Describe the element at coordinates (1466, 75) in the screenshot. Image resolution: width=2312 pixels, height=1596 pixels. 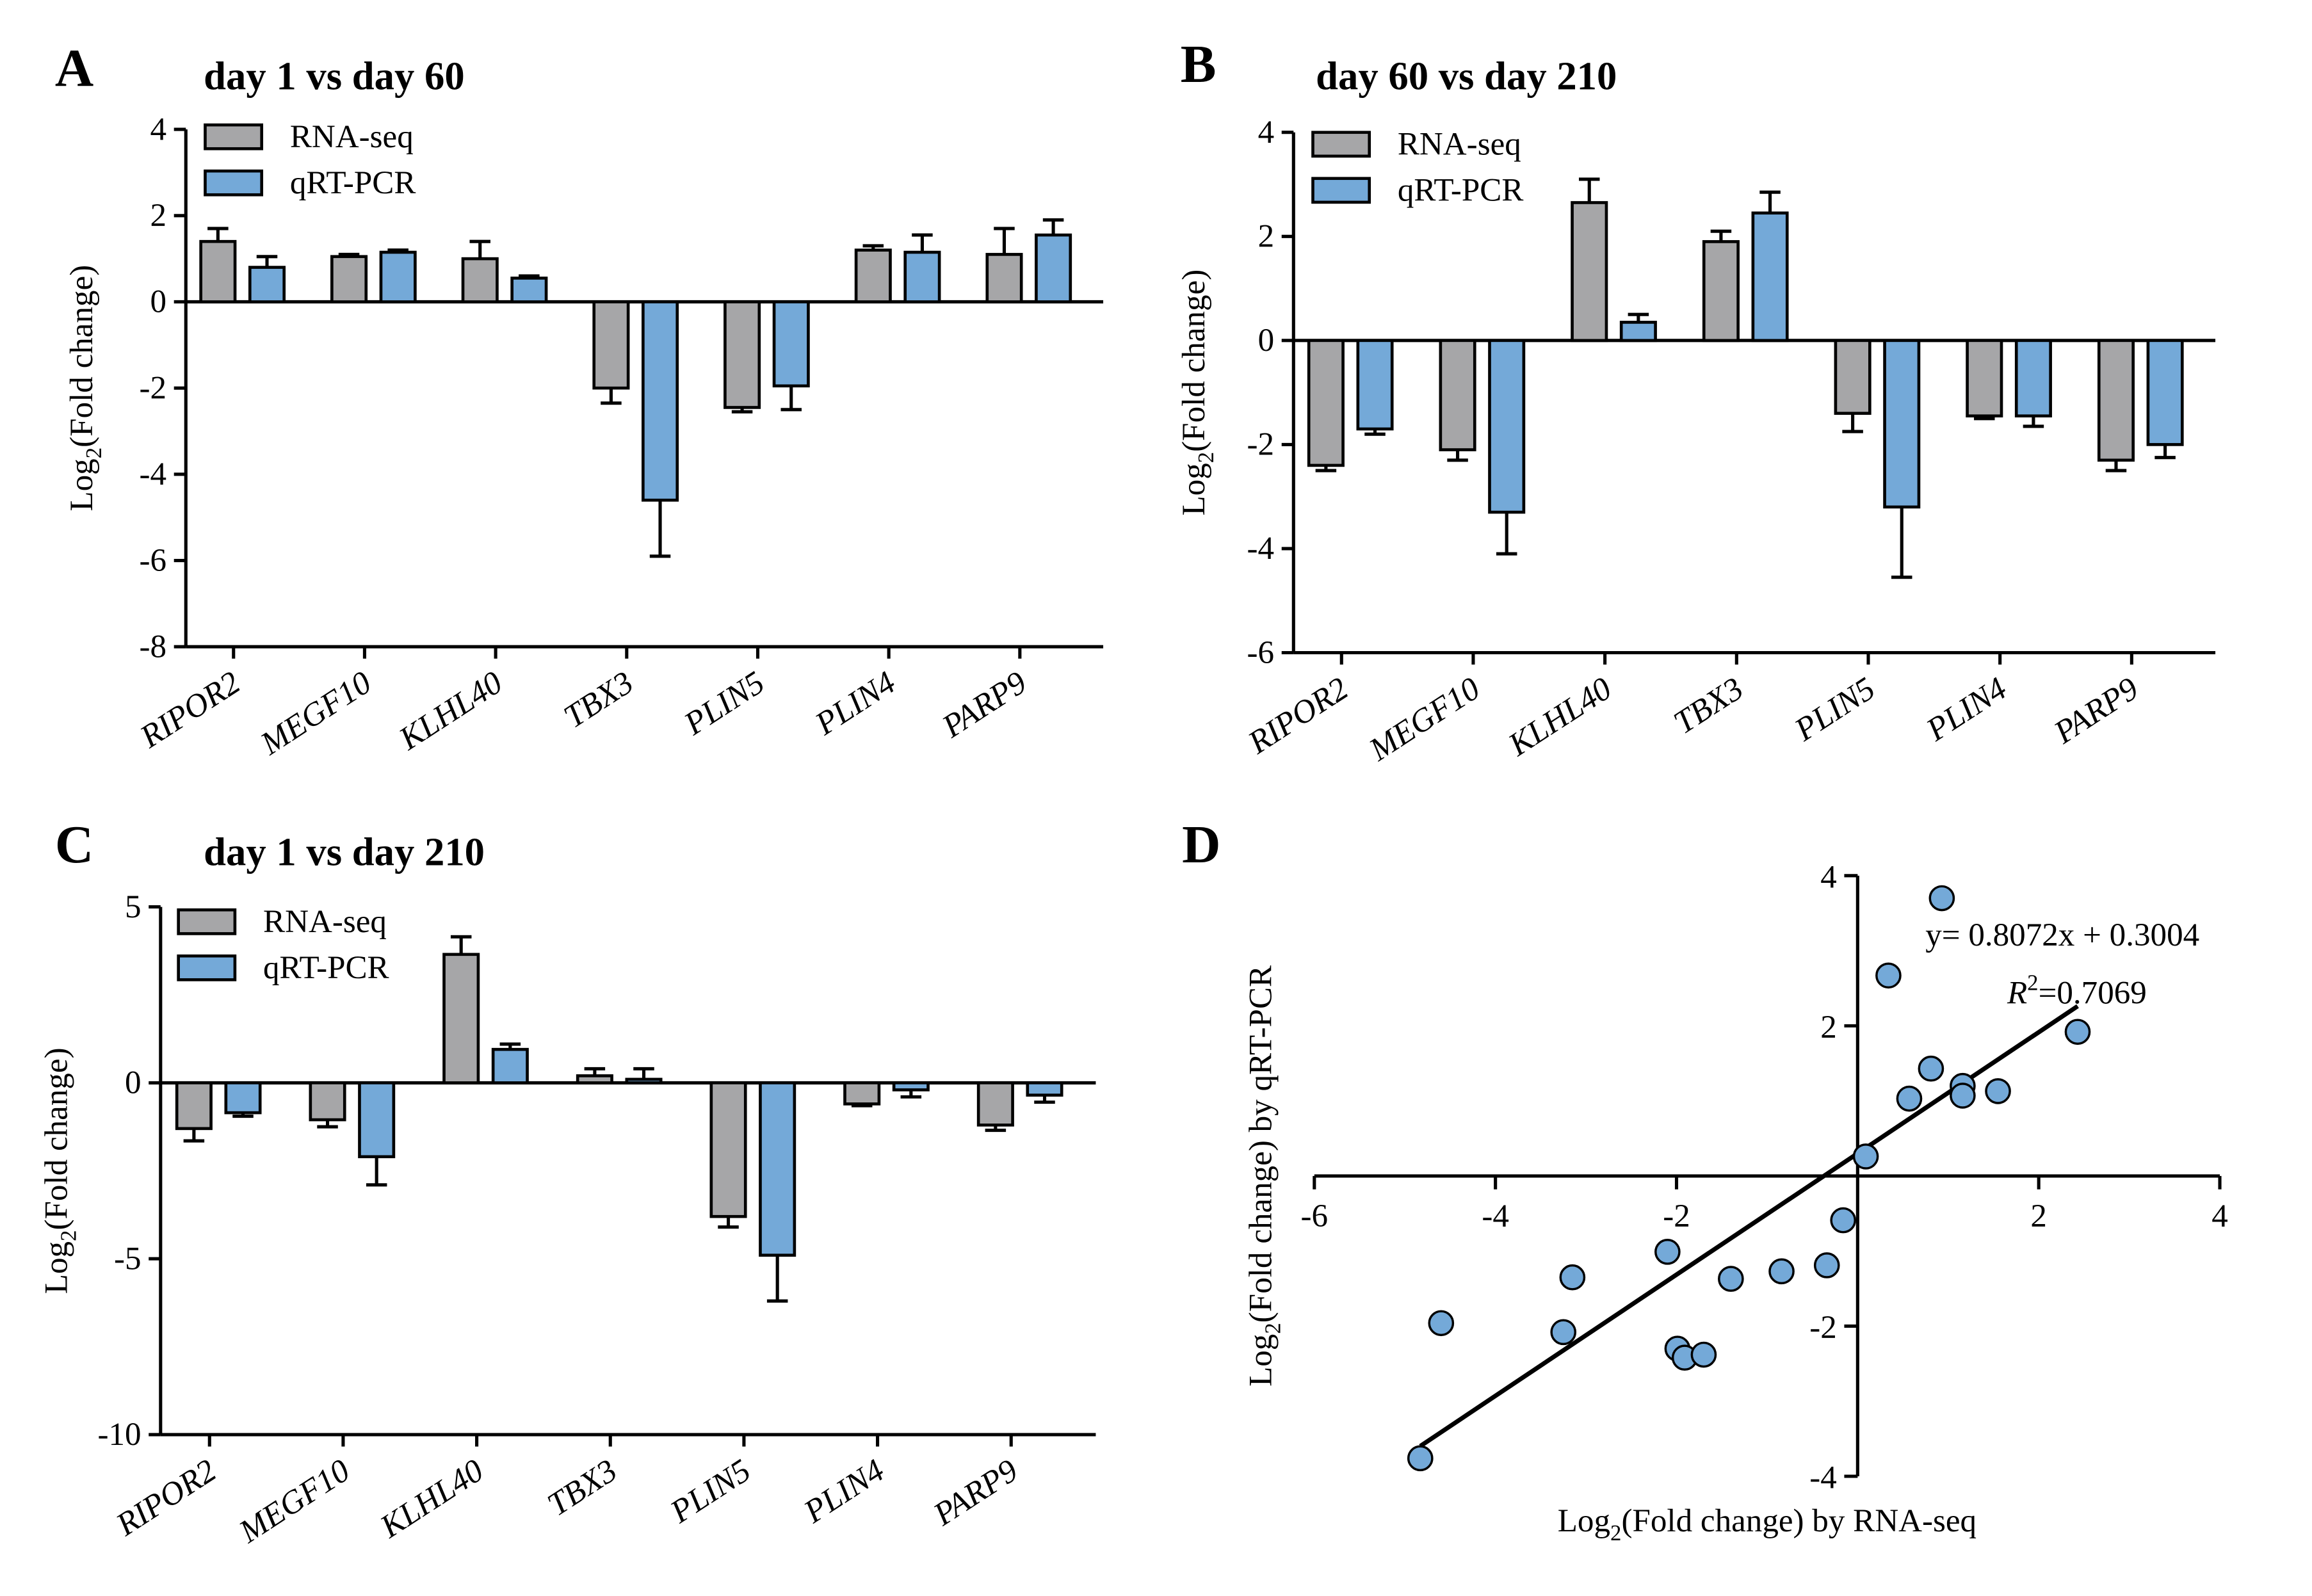
I see `chart-title: day 60 vs day 210` at that location.